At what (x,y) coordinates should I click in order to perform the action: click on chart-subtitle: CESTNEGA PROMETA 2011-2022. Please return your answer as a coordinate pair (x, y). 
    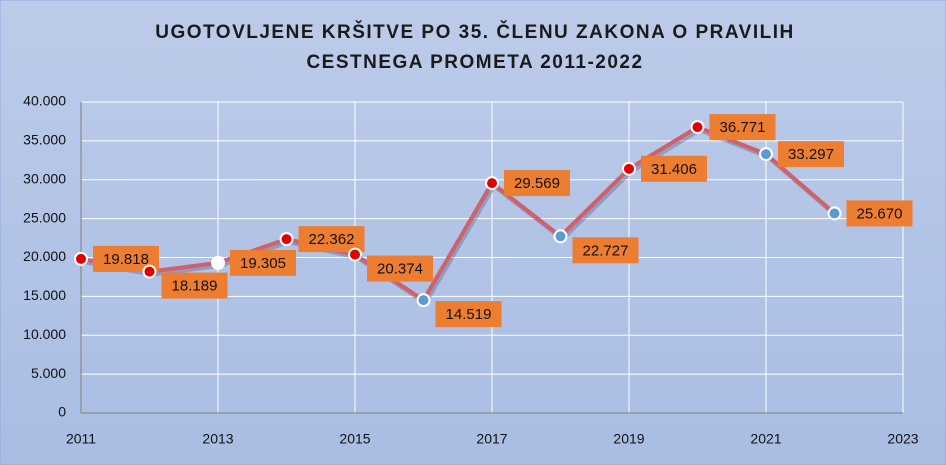
    Looking at the image, I should click on (474, 62).